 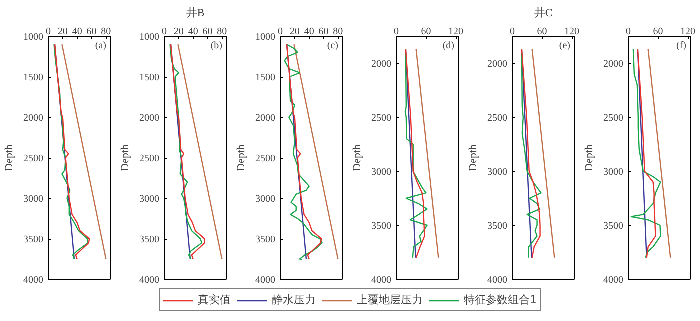 What do you see at coordinates (448, 46) in the screenshot?
I see `annotation: (d)` at bounding box center [448, 46].